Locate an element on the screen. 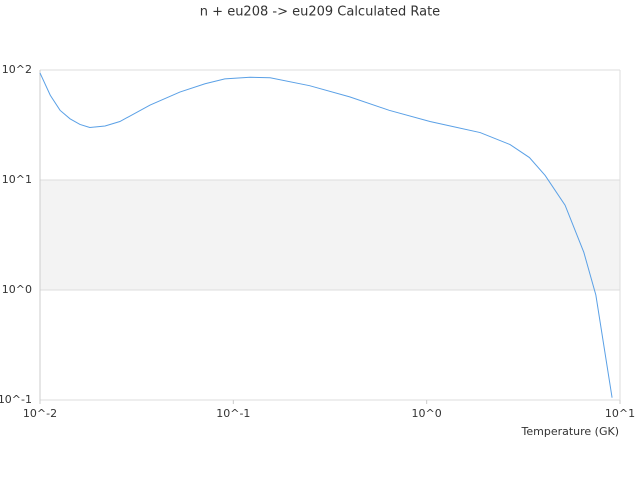 This screenshot has height=484, width=640. x-tick-label: 10^1 is located at coordinates (620, 413).